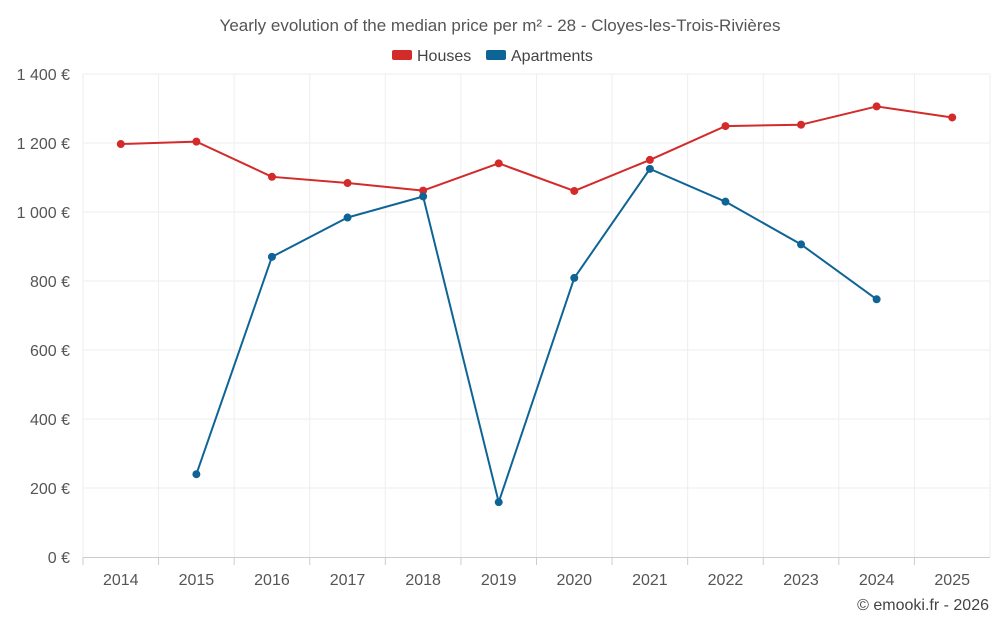  Describe the element at coordinates (552, 56) in the screenshot. I see `legend-label: Apartments` at that location.